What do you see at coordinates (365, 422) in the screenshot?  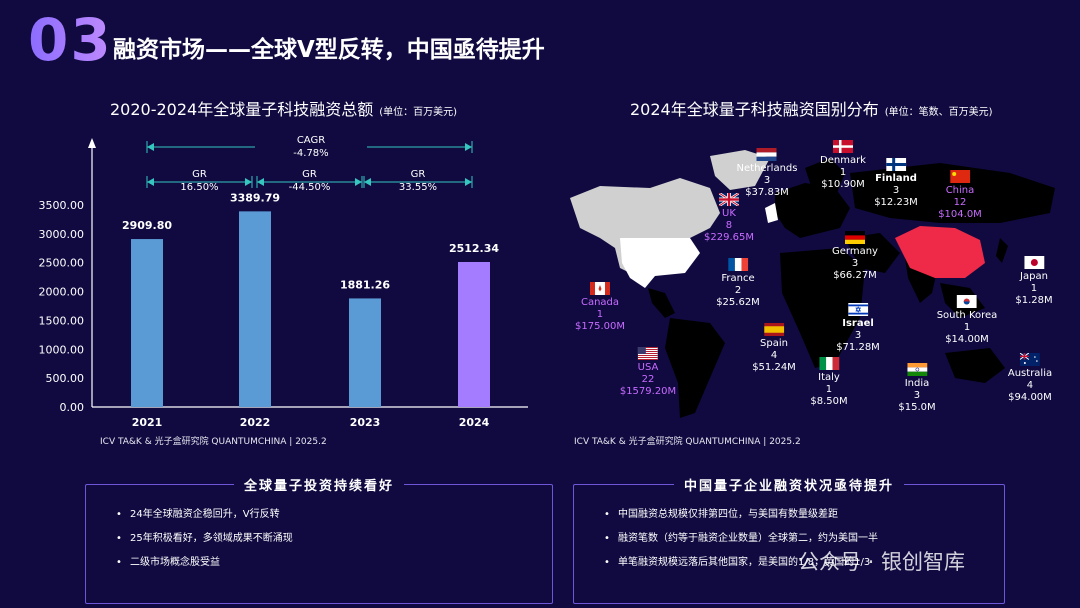 I see `x-tick-label: 2023` at bounding box center [365, 422].